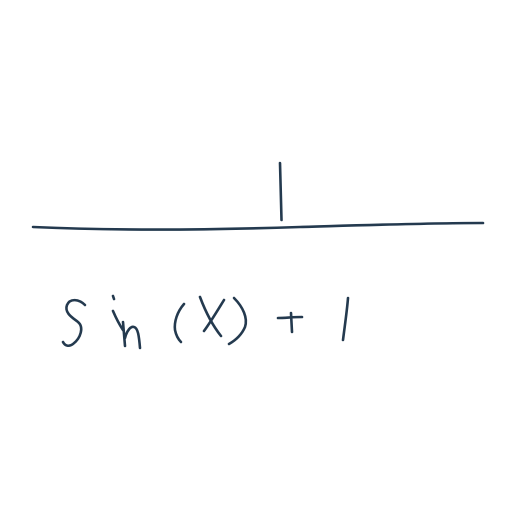 This screenshot has width=515, height=515. Describe the element at coordinates (113, 297) in the screenshot. I see `letter-i-dot` at that location.